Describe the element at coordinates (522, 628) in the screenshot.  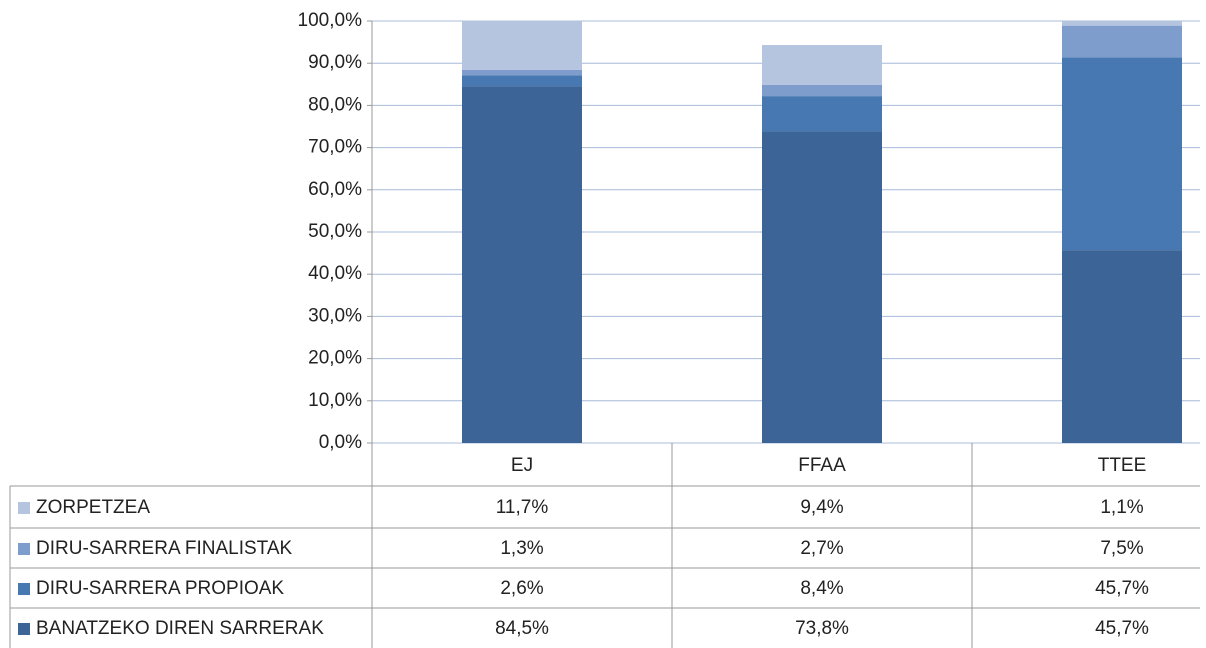
I see `table-value: 84,5%` at that location.